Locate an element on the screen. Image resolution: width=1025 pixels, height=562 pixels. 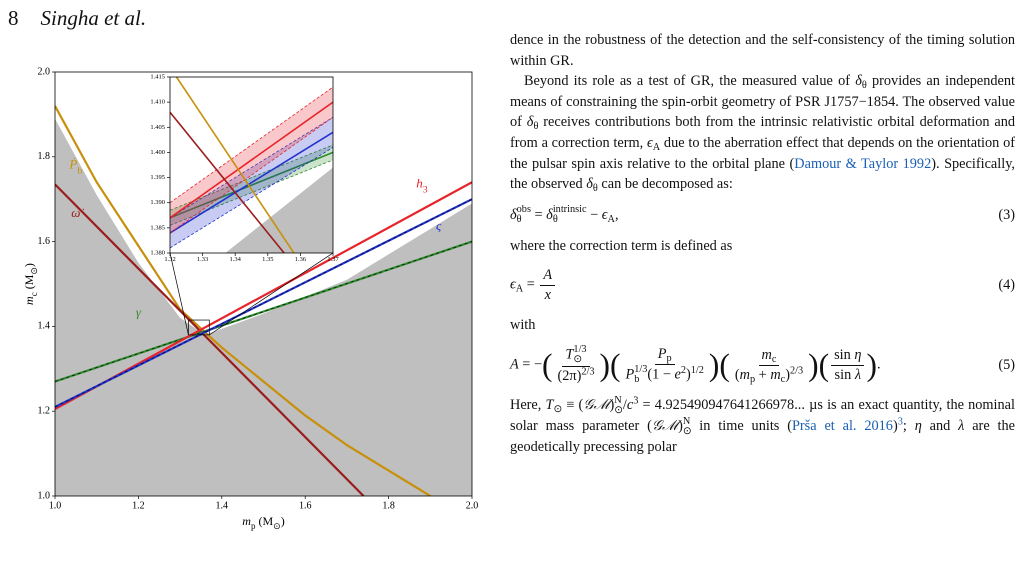
constraint-line is located at coordinates (227, 182).